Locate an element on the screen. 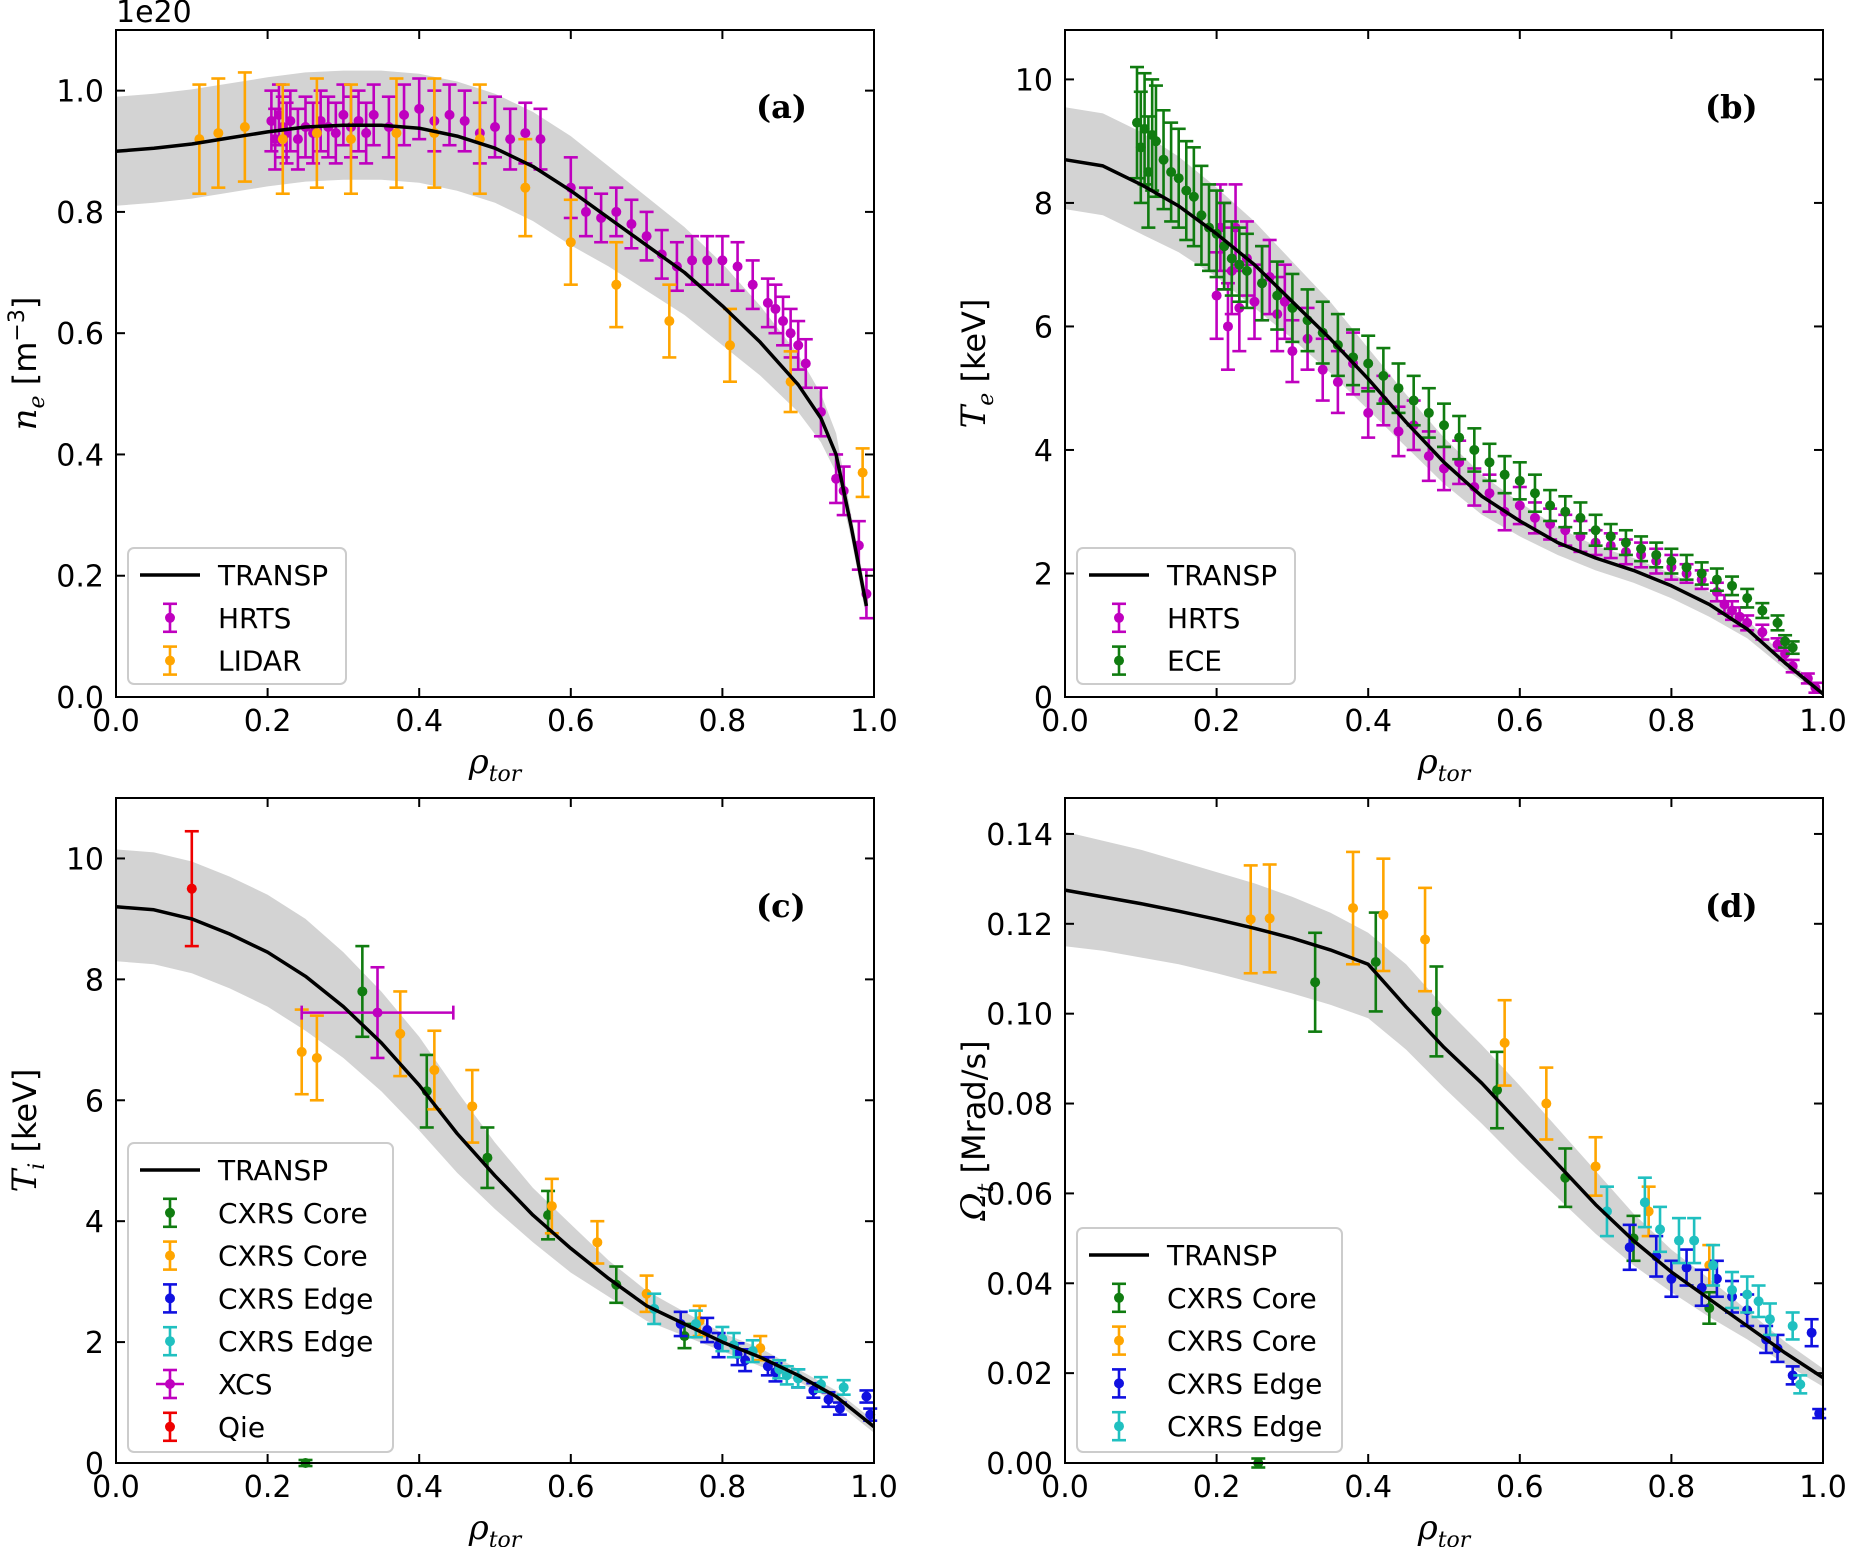 The image size is (1850, 1547). x-axis-symbol: ρ is located at coordinates (1427, 762).